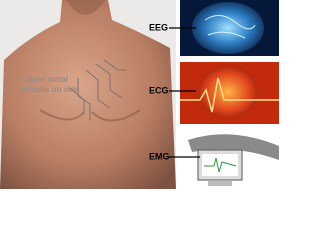 Image resolution: width=320 pixels, height=240 pixels. What do you see at coordinates (159, 90) in the screenshot?
I see `label: ECG` at bounding box center [159, 90].